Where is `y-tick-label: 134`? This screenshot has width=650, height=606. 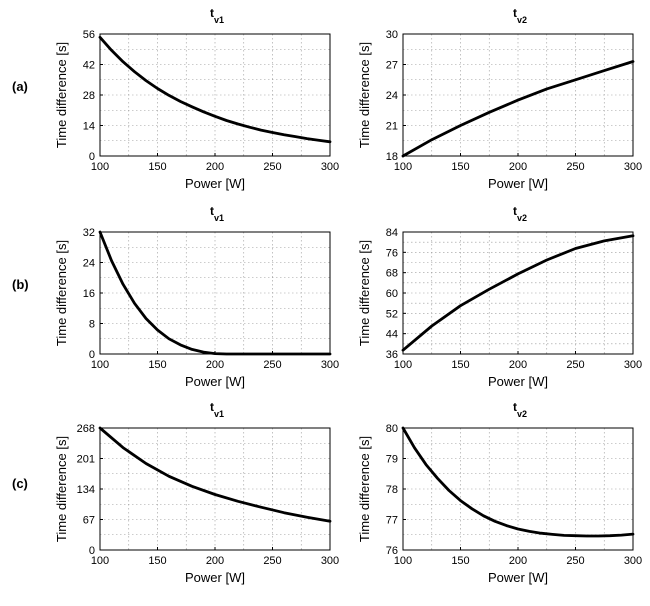 y-tick-label: 134 is located at coordinates (86, 490).